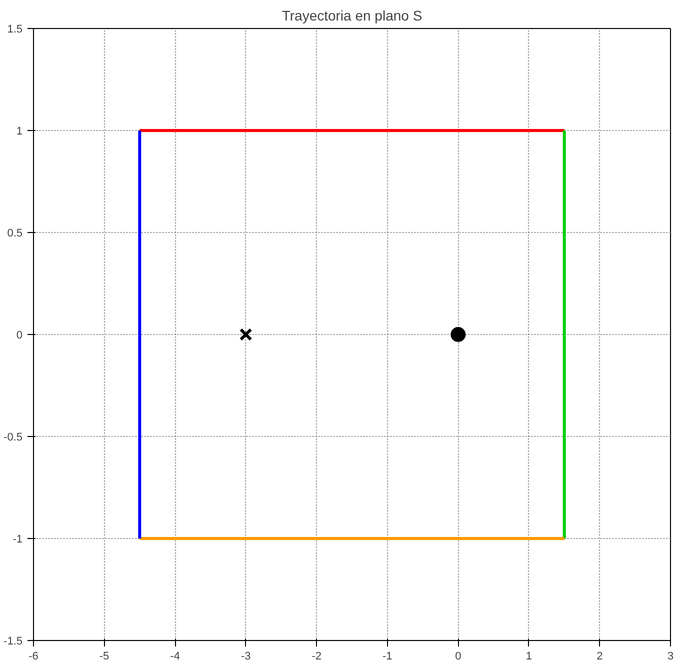 This screenshot has width=693, height=666. I want to click on y-tick-label: -0.5, so click(13, 438).